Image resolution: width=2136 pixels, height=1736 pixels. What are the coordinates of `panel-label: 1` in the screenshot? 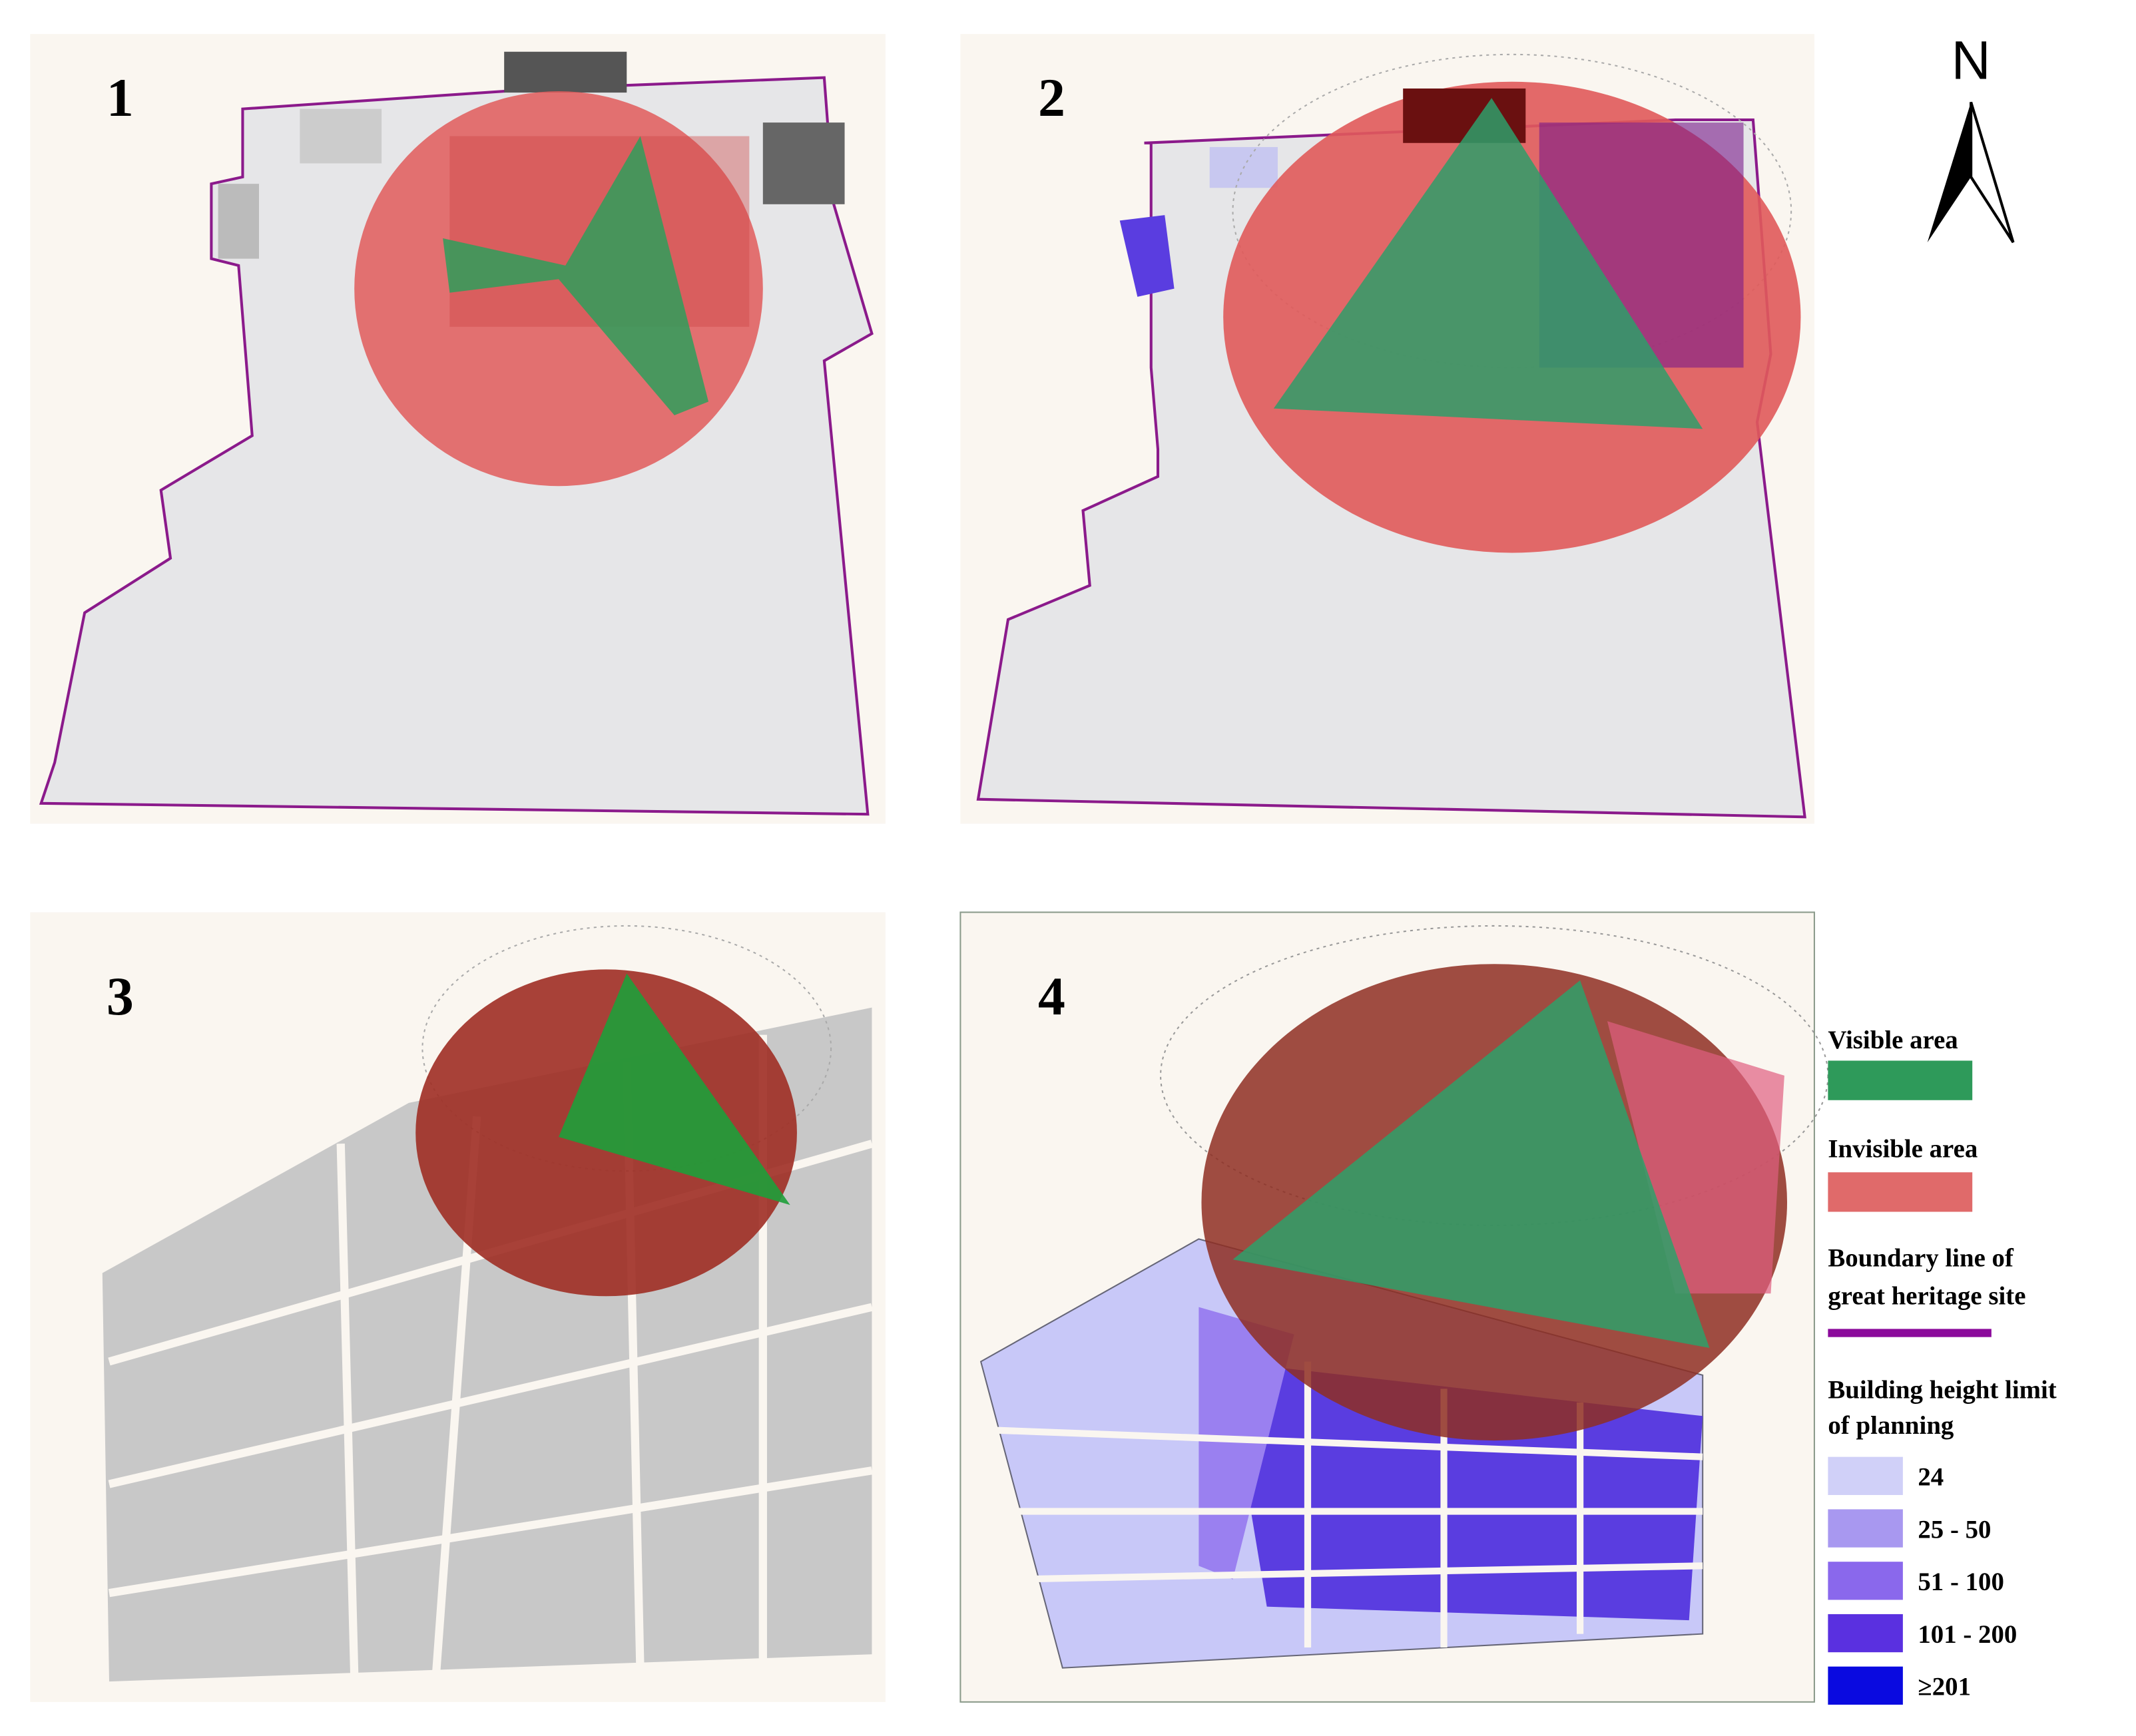 It's located at (120, 97).